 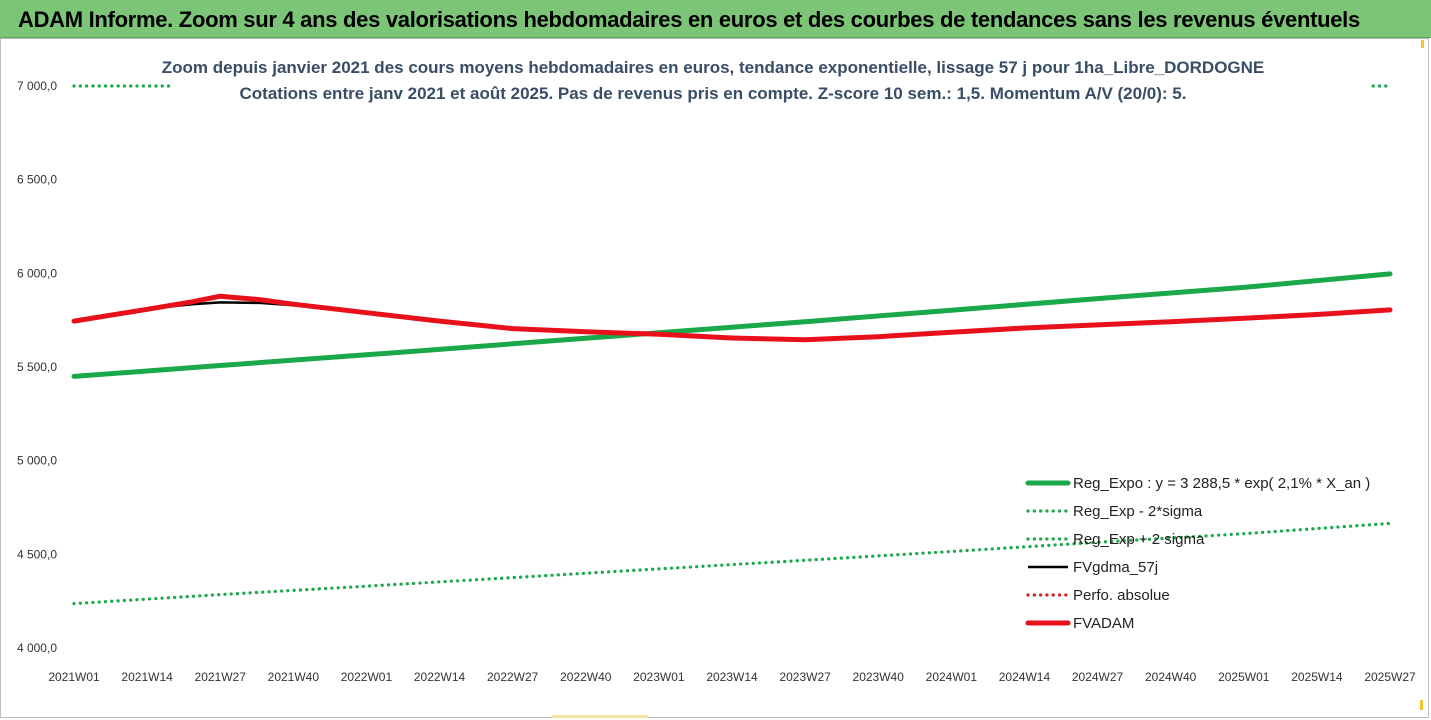 What do you see at coordinates (367, 677) in the screenshot?
I see `x-tick-label: 2022W01` at bounding box center [367, 677].